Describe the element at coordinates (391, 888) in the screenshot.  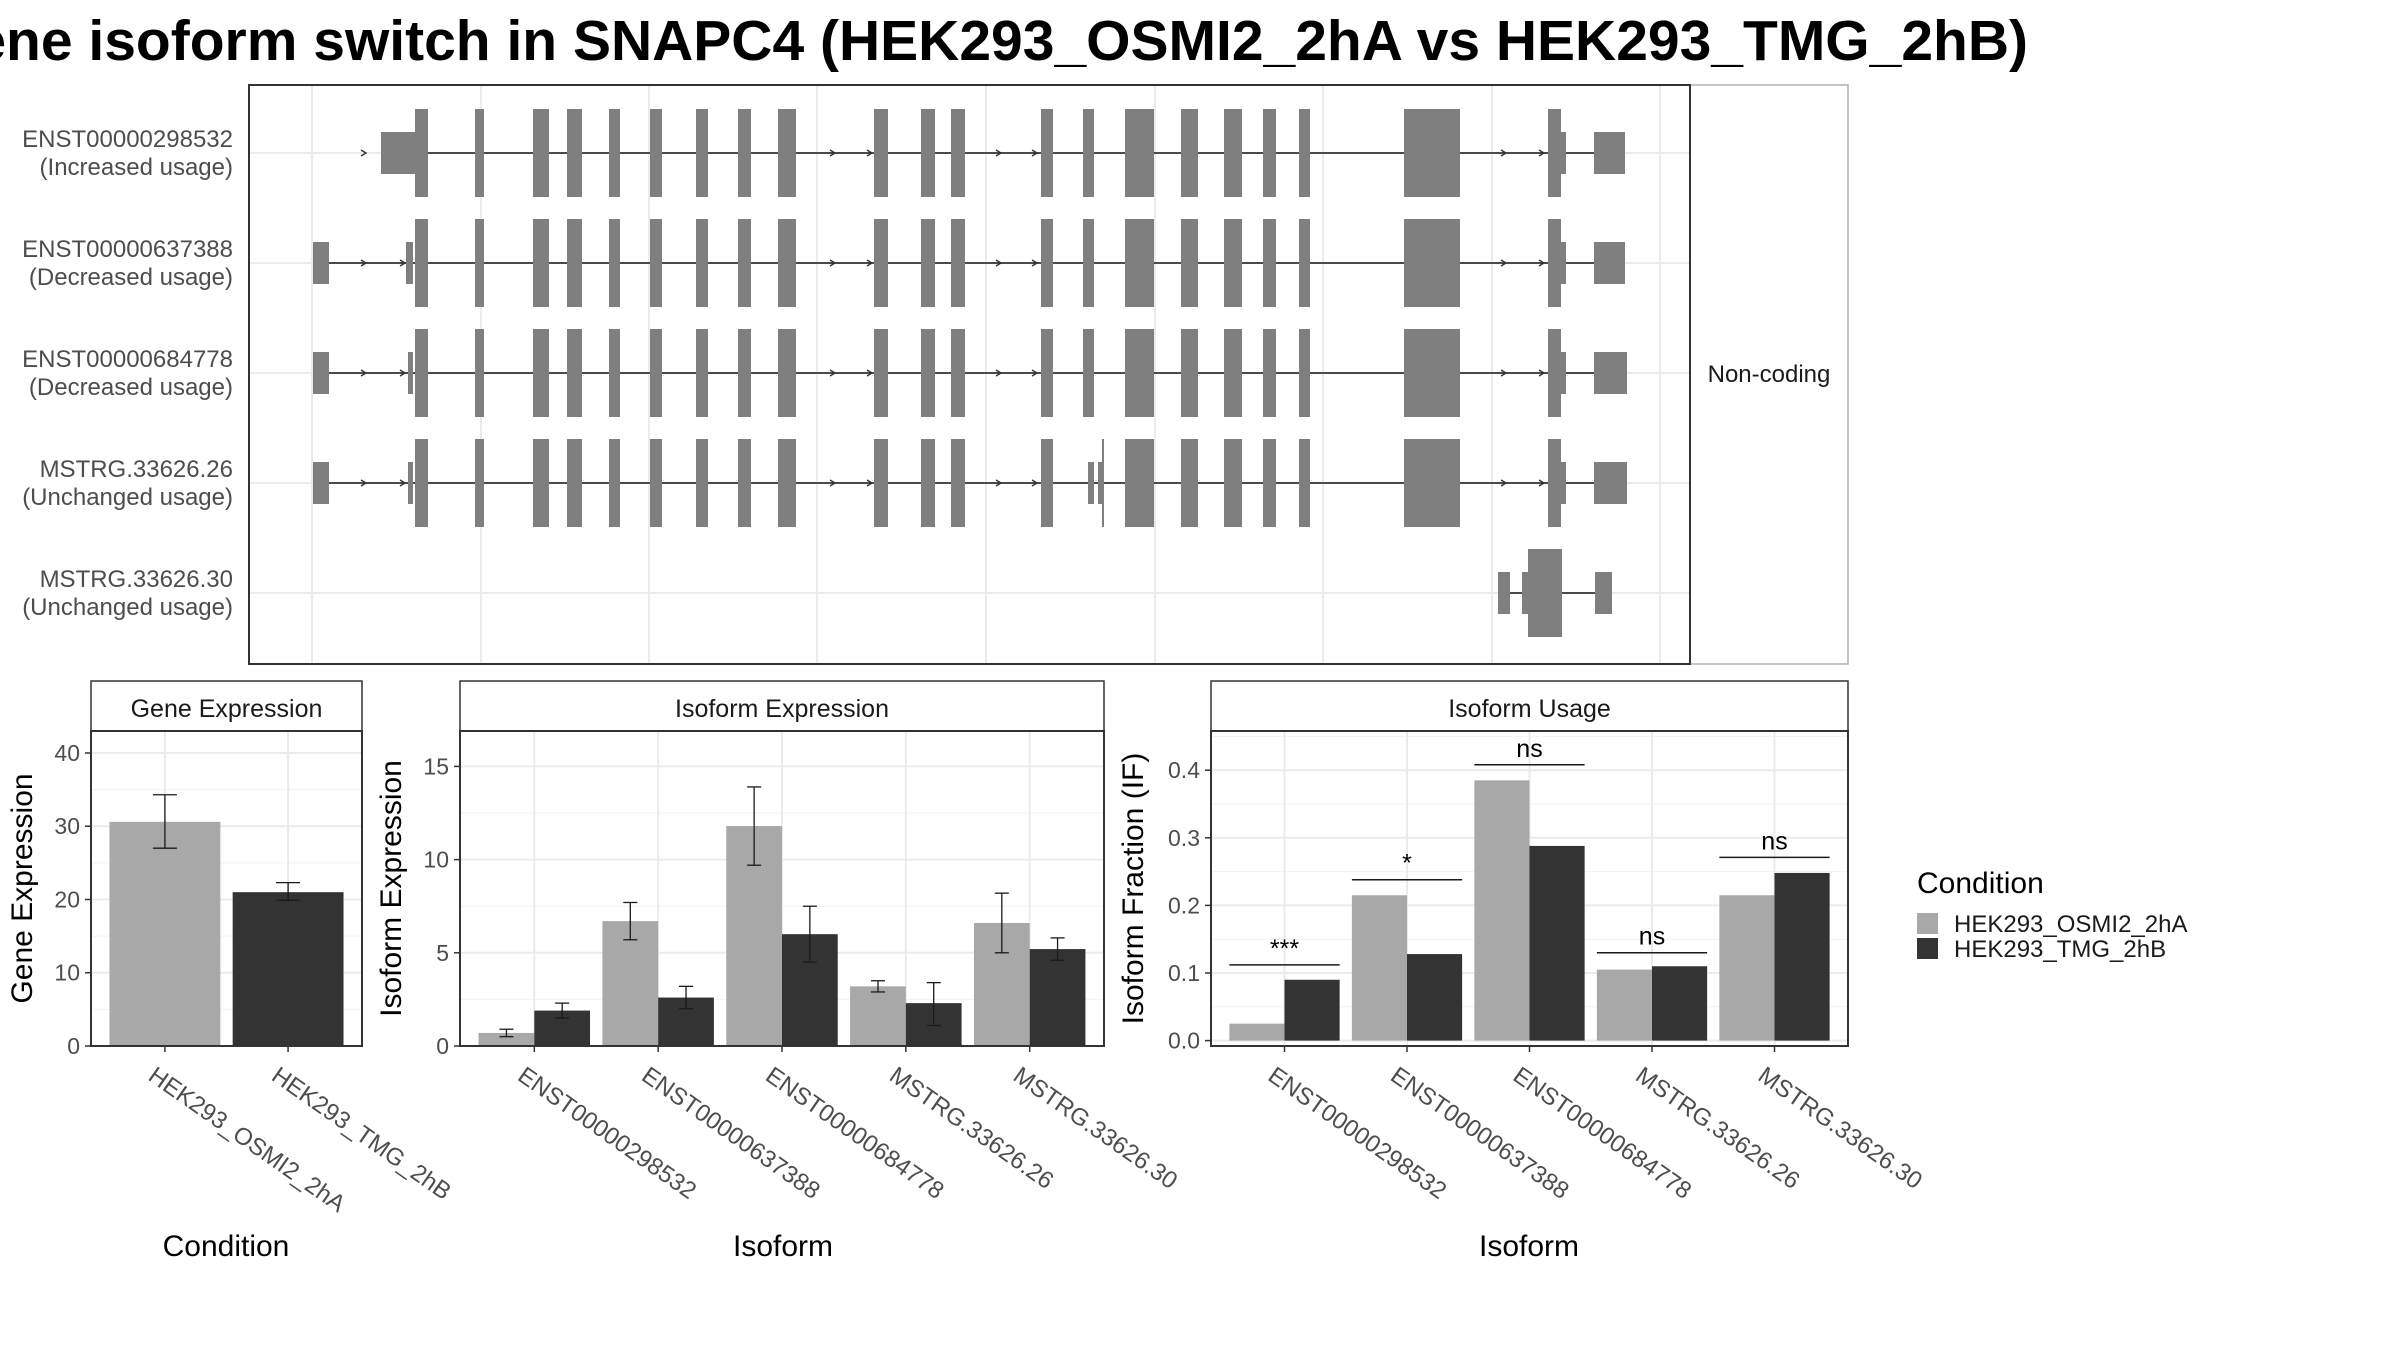
I see `y-axis-title: Isoform Expression` at that location.